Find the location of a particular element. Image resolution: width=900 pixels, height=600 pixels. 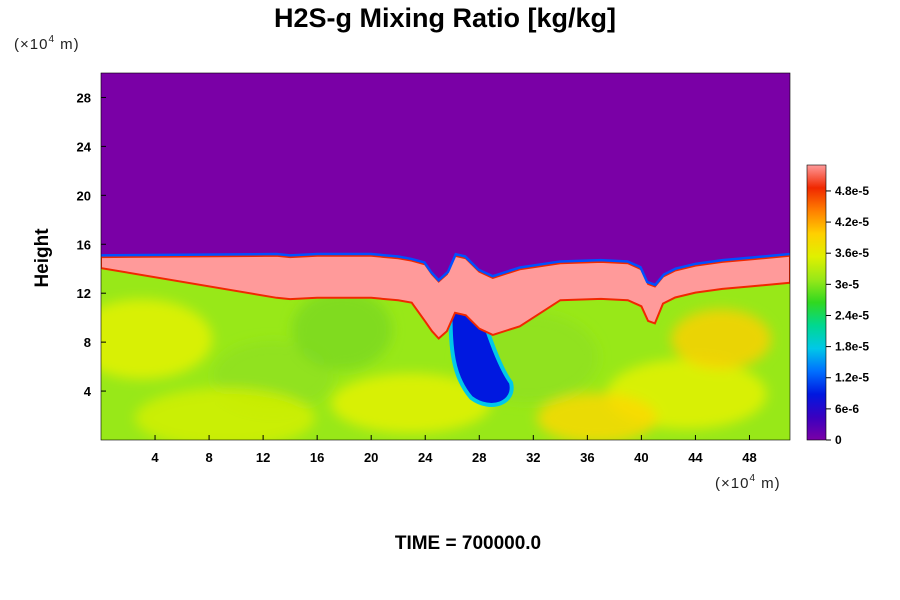

chart-title: H2S-g Mixing Ratio [kg/kg] is located at coordinates (445, 18).